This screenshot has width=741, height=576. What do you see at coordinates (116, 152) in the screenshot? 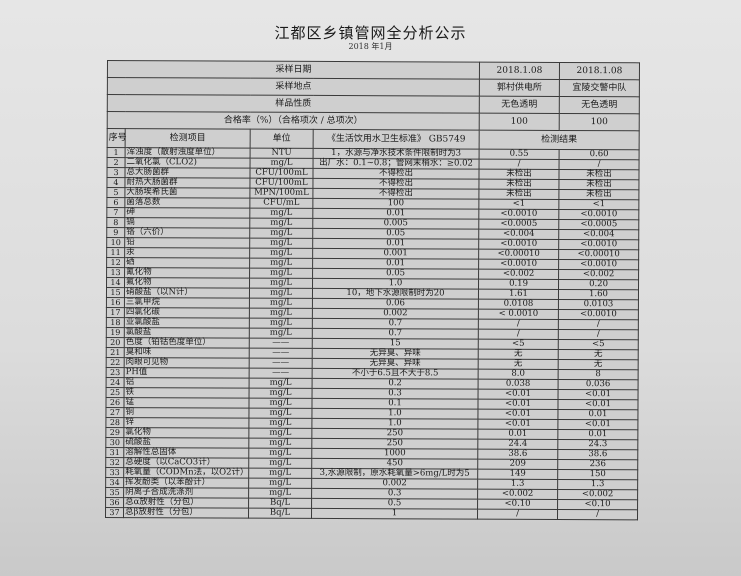
I see `row-no: 1` at bounding box center [116, 152].